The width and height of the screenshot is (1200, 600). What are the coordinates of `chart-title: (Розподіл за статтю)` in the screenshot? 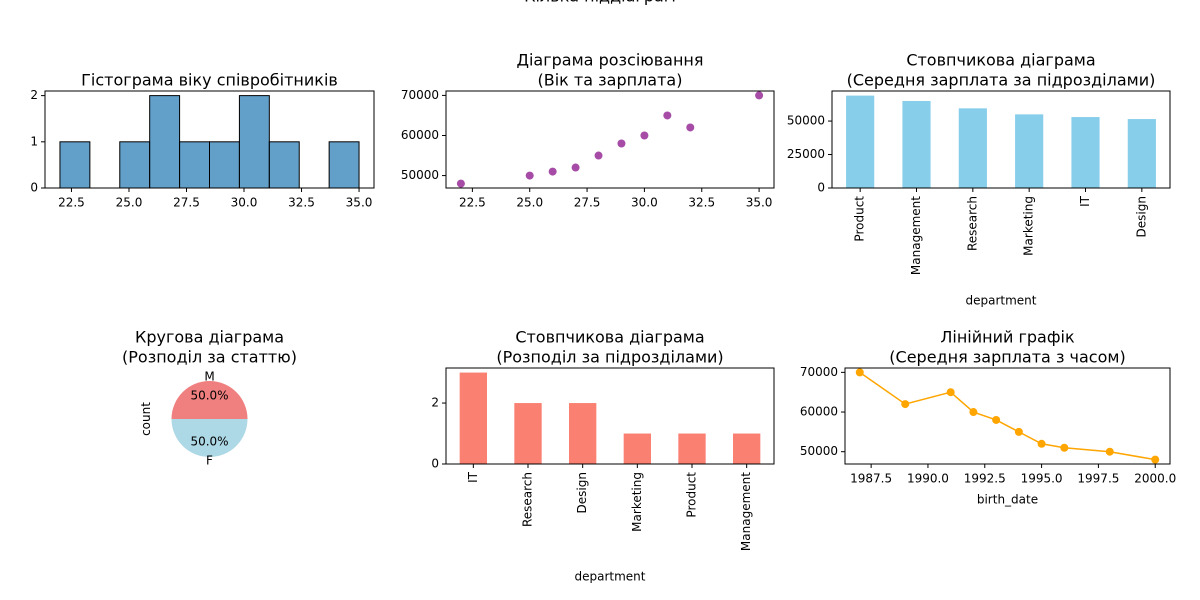 It's located at (209, 357).